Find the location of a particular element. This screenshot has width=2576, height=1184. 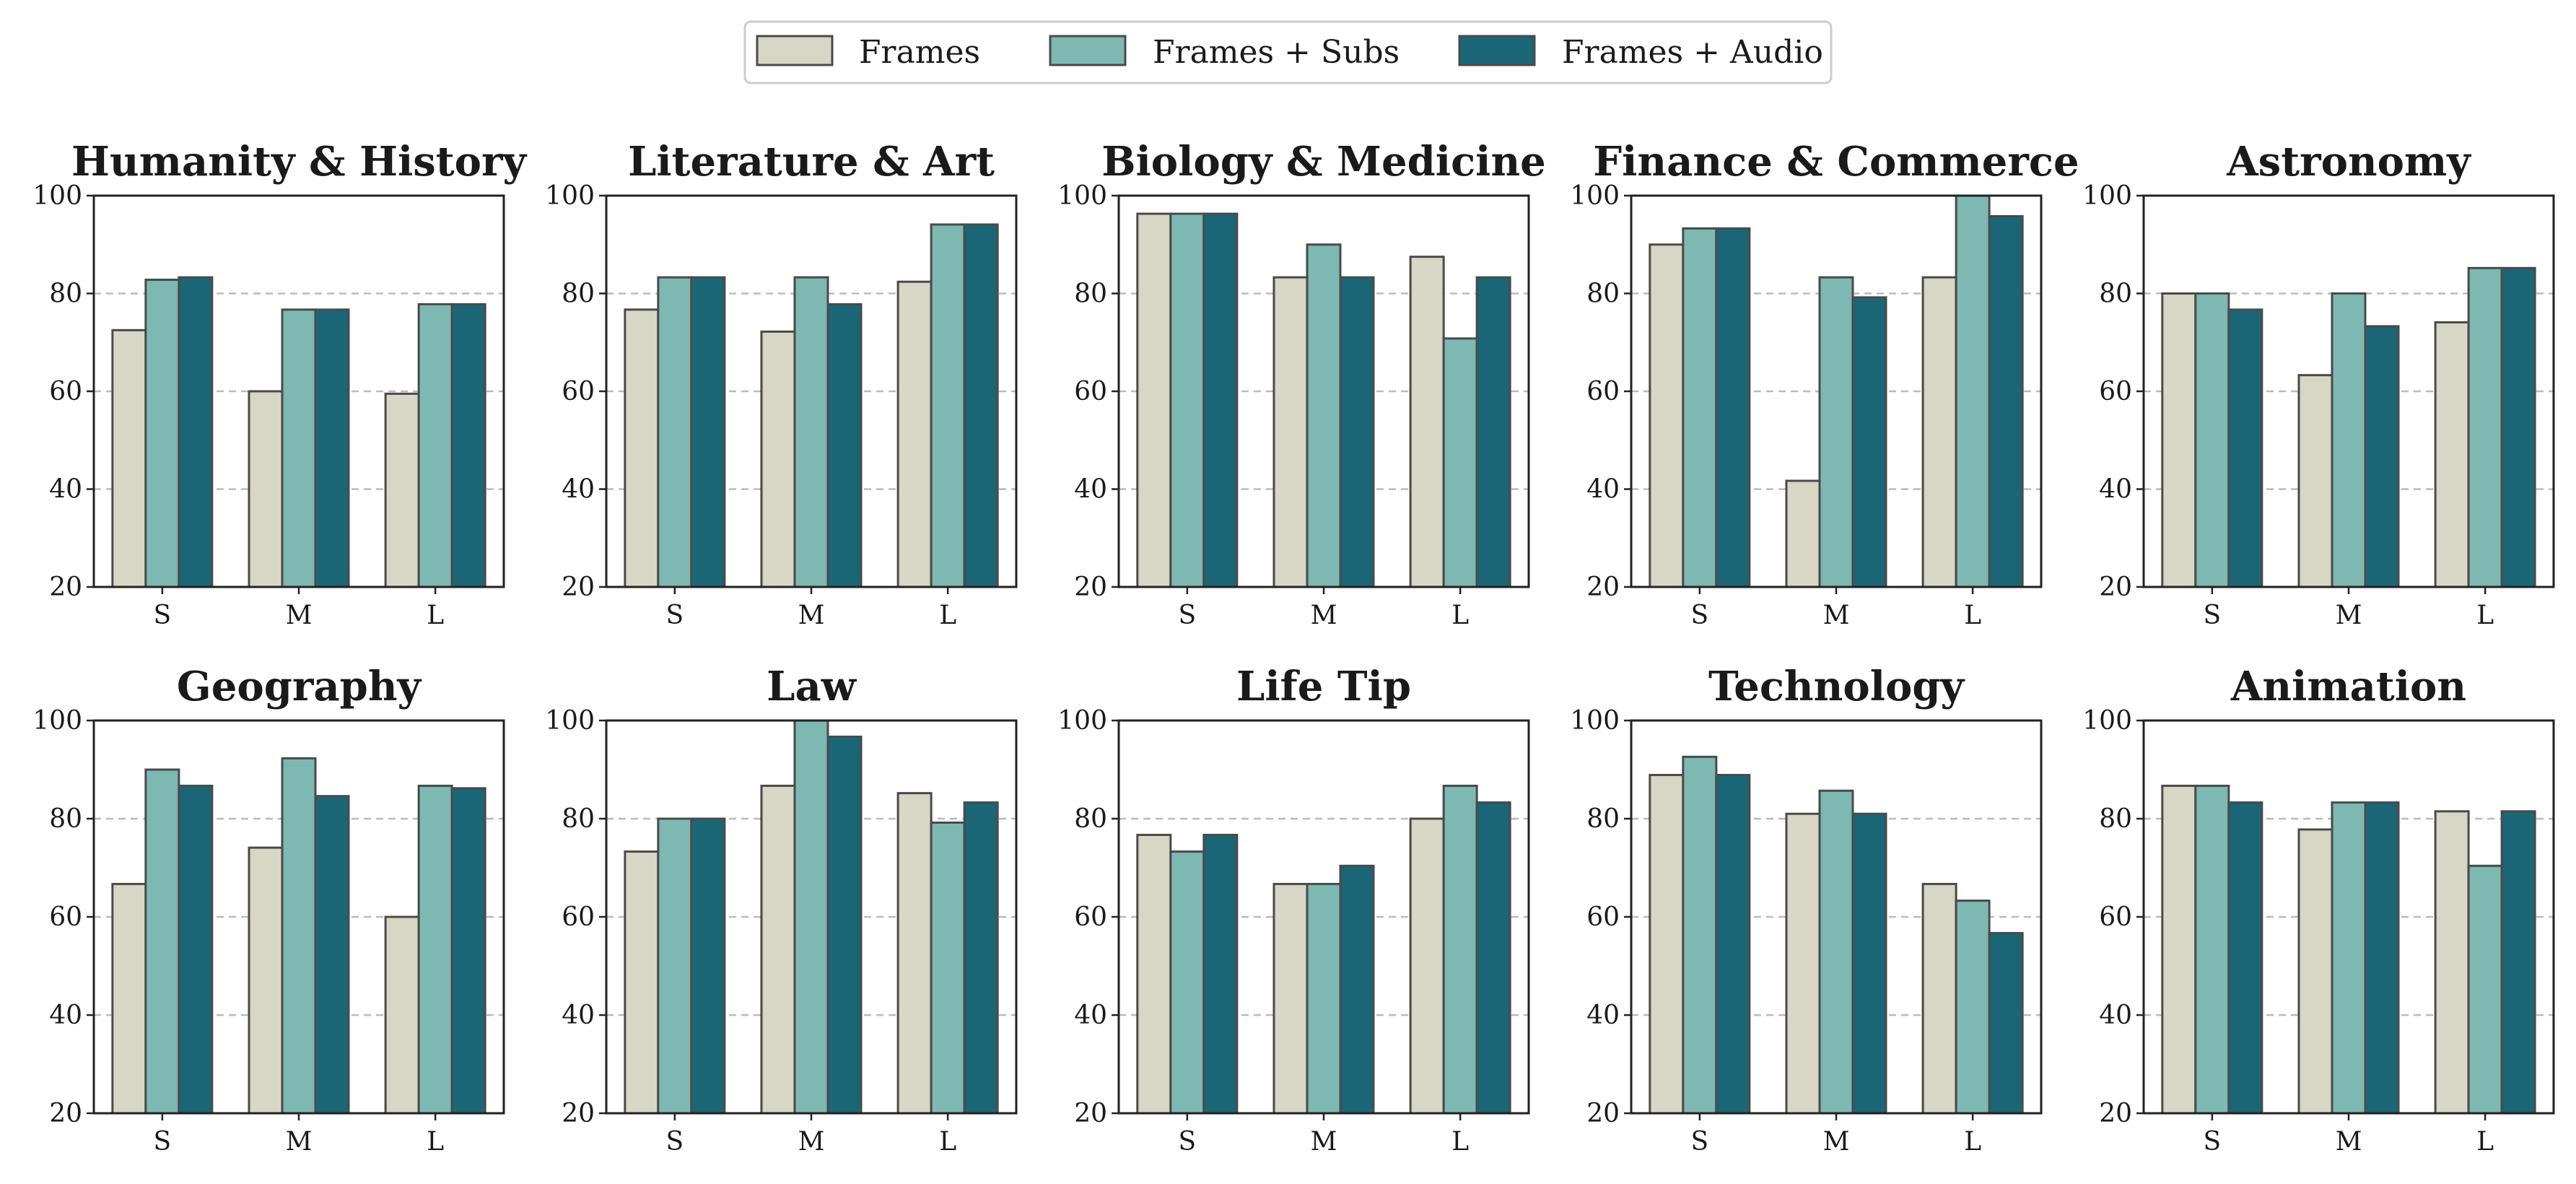

legend-swatch-frames-audio is located at coordinates (1497, 50).